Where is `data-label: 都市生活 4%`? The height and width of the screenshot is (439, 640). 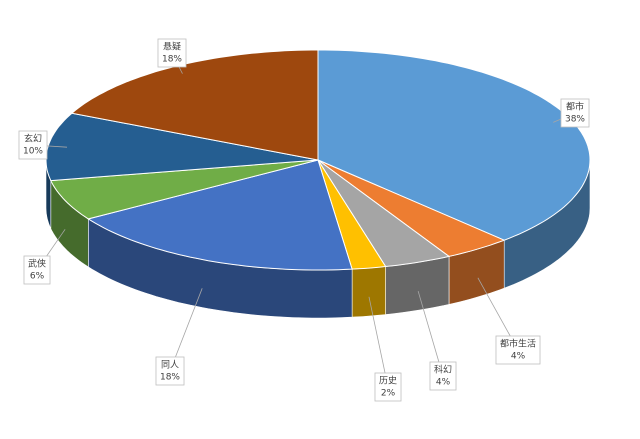 data-label: 都市生活 4% is located at coordinates (518, 350).